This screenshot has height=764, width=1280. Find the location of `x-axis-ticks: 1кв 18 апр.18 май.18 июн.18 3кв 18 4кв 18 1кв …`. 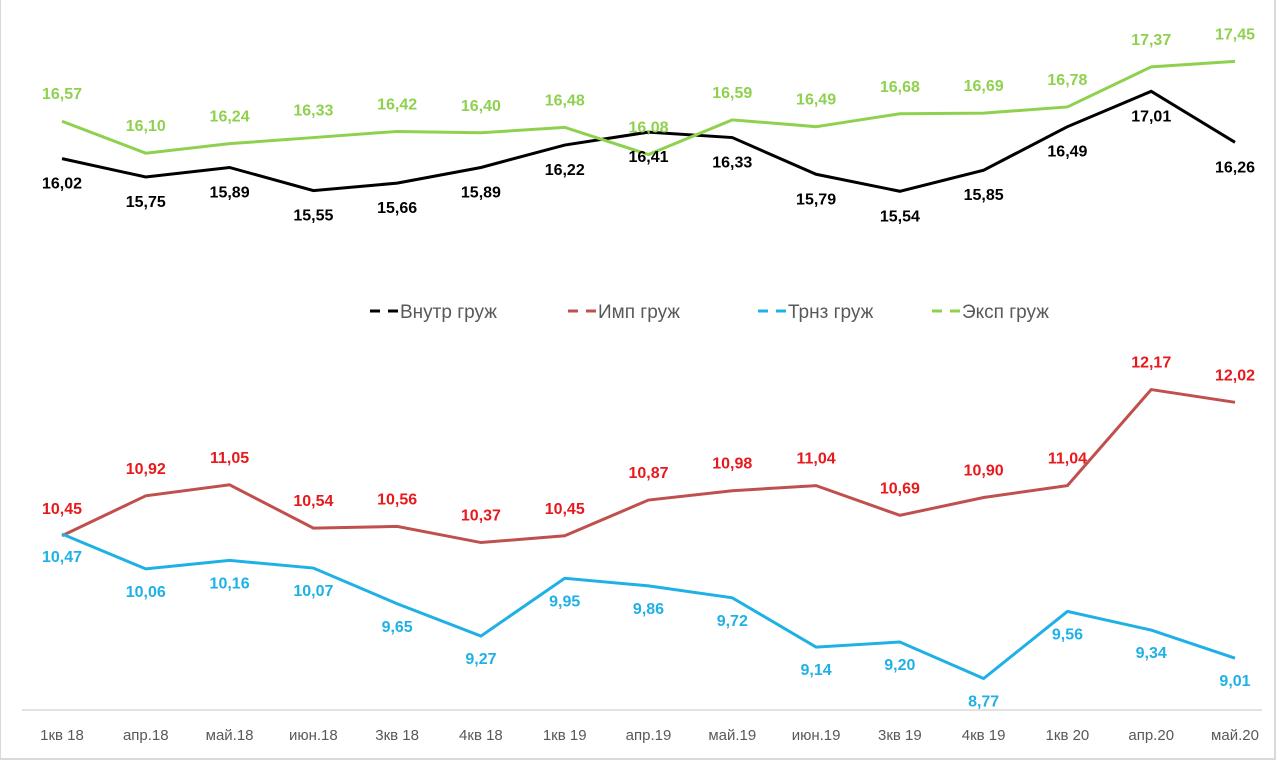

x-axis-ticks: 1кв 18 апр.18 май.18 июн.18 3кв 18 4кв 18 1кв … is located at coordinates (649, 735).